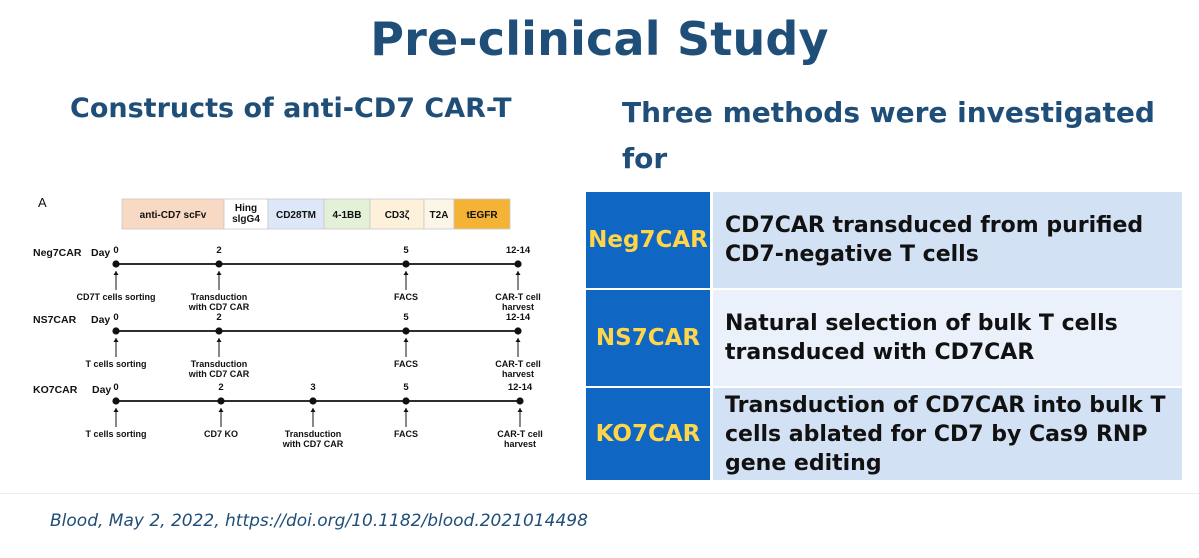 The image size is (1199, 558). What do you see at coordinates (291, 108) in the screenshot?
I see `diagram-heading: Constructs of anti-CD7 CAR-T` at bounding box center [291, 108].